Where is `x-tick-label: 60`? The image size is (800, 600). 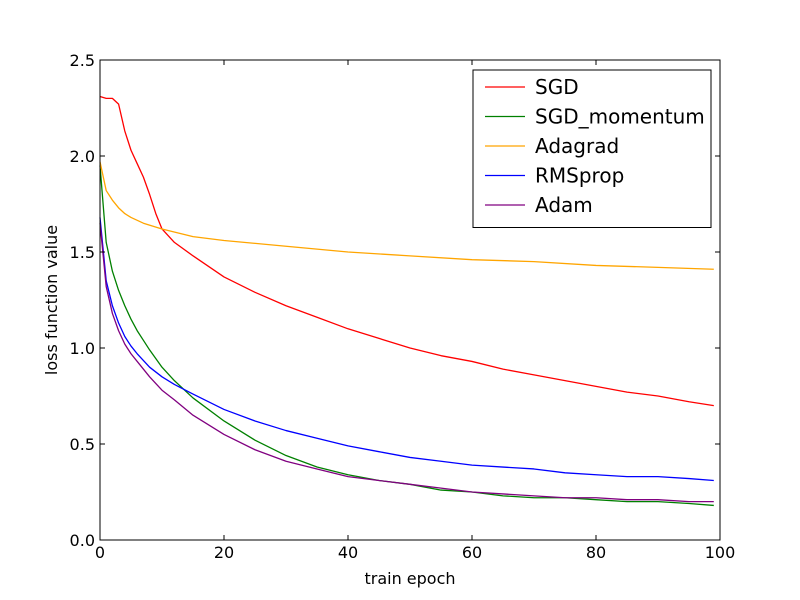 x-tick-label: 60 is located at coordinates (472, 552).